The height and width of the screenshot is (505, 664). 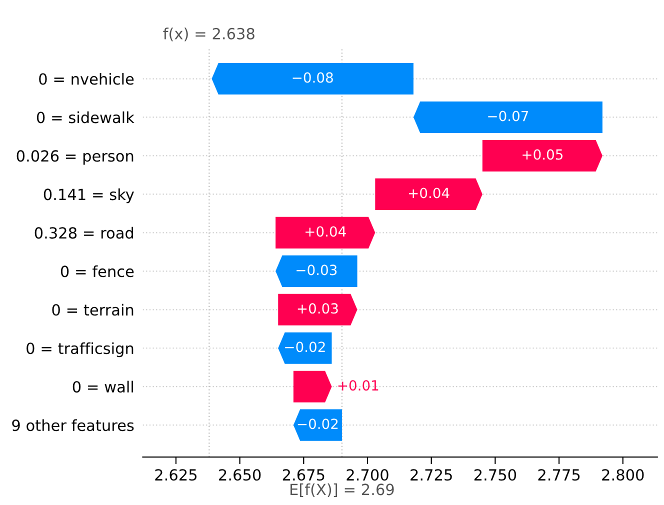 What do you see at coordinates (75, 157) in the screenshot?
I see `y-tick-label: 0.026 = person` at bounding box center [75, 157].